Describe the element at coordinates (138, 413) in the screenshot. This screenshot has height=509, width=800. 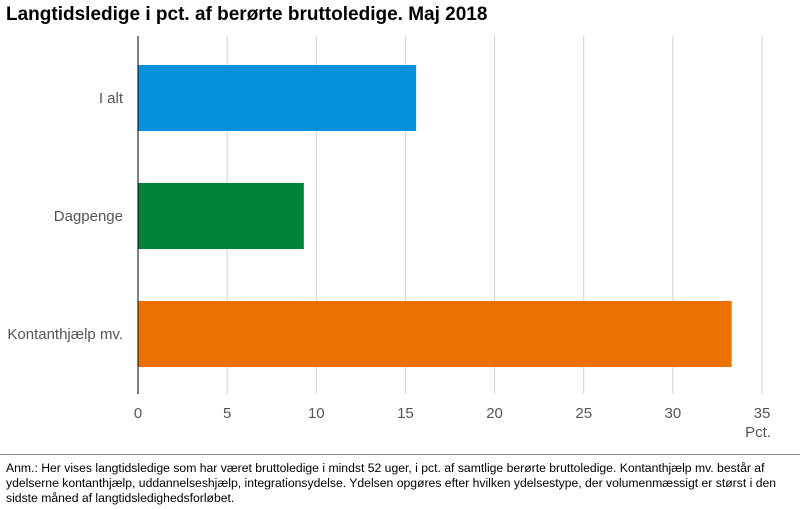
I see `x-tick-label: 0` at that location.